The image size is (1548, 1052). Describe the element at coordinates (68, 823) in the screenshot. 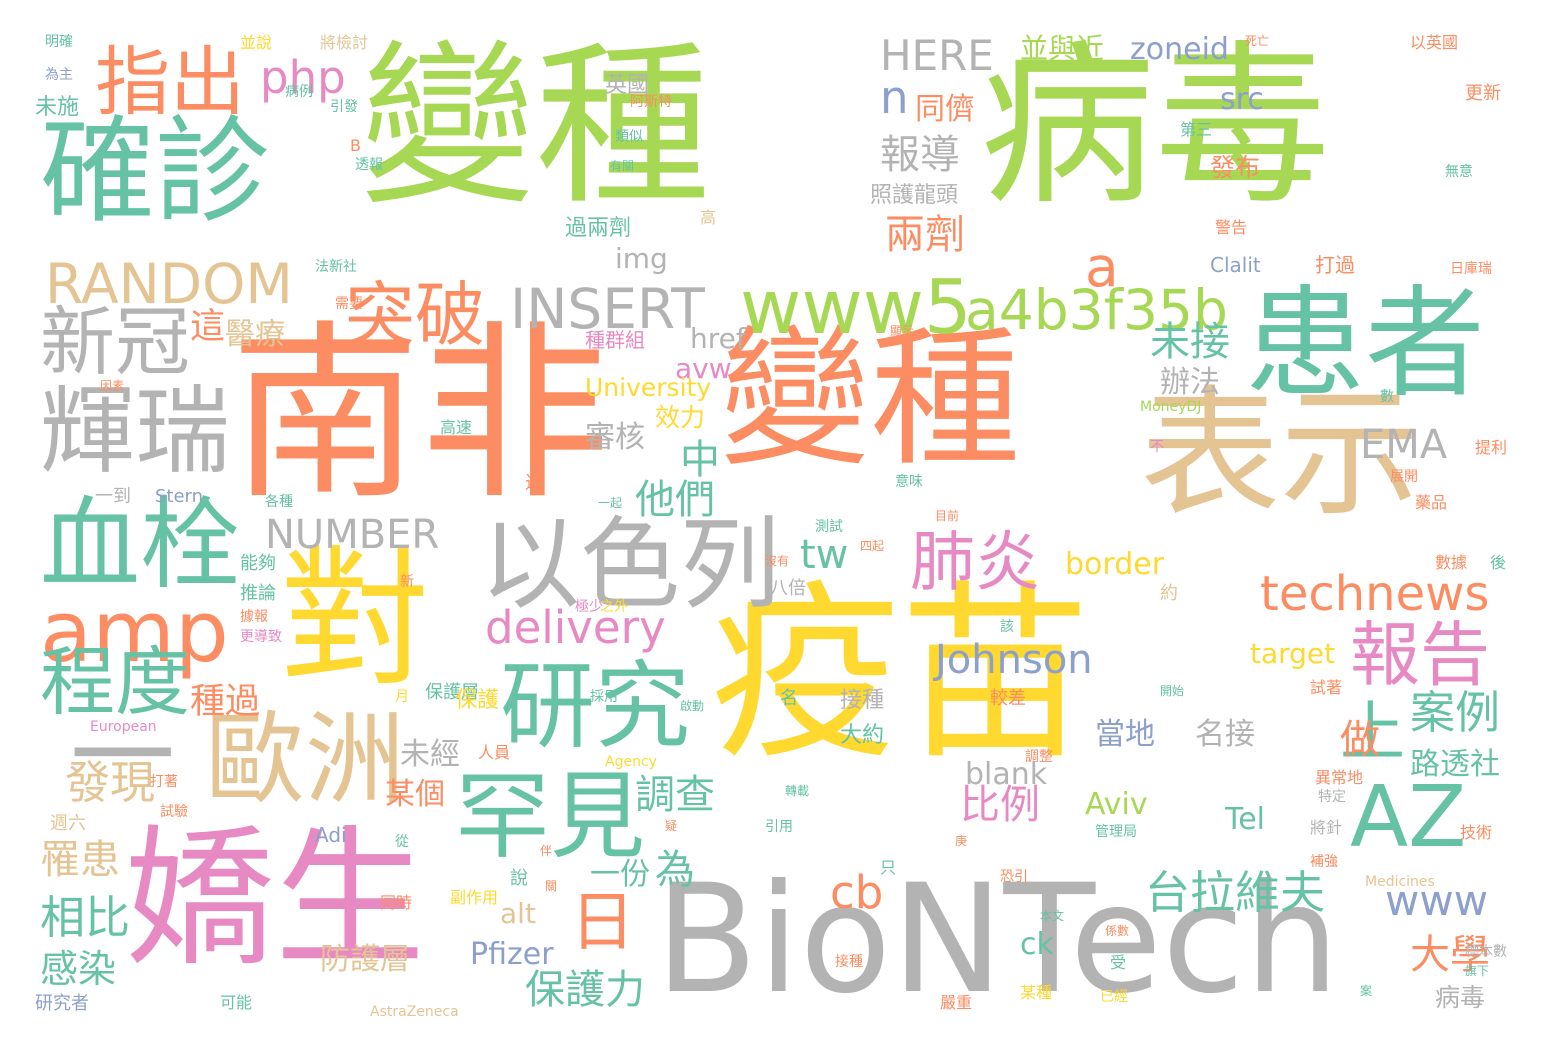

I see `cloud-word: 週六` at that location.